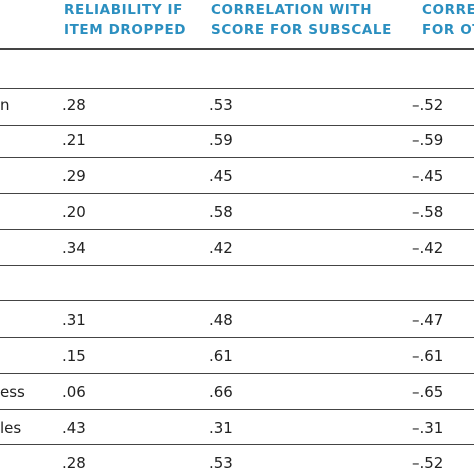  Describe the element at coordinates (237, 265) in the screenshot. I see `group-divider` at that location.